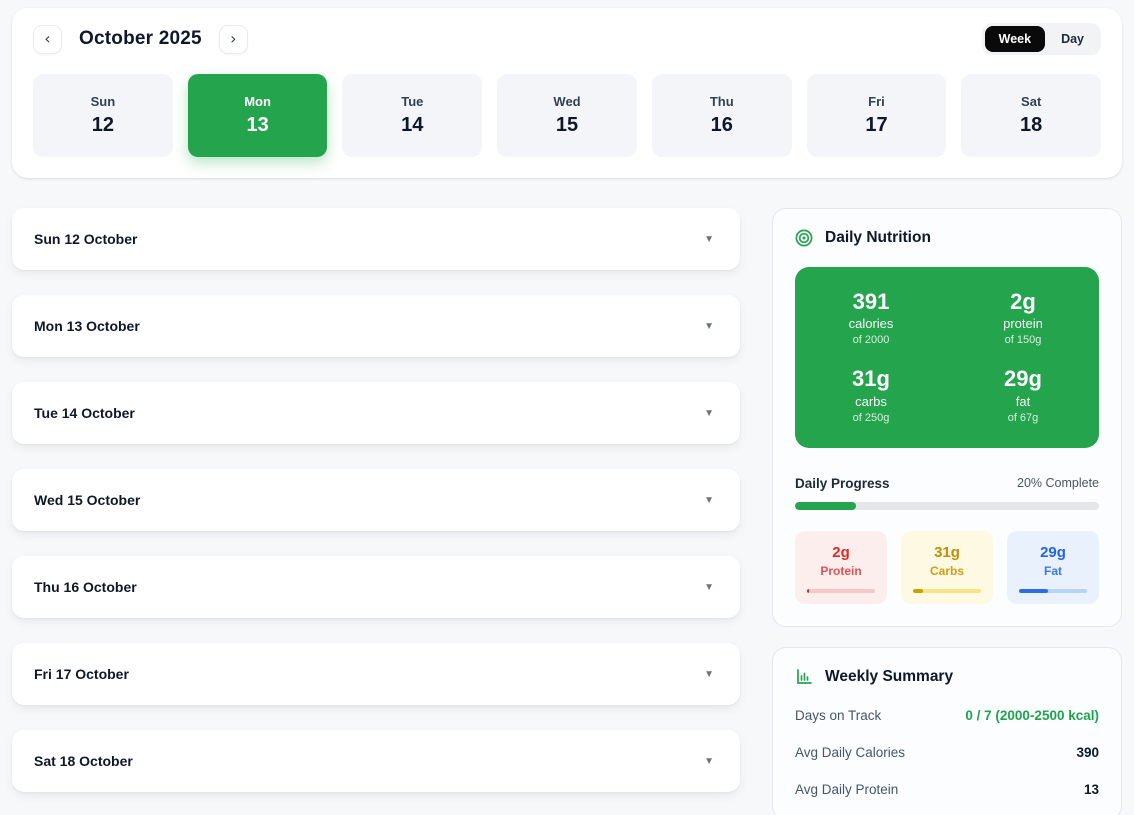  I want to click on stat-target: of 2000, so click(871, 340).